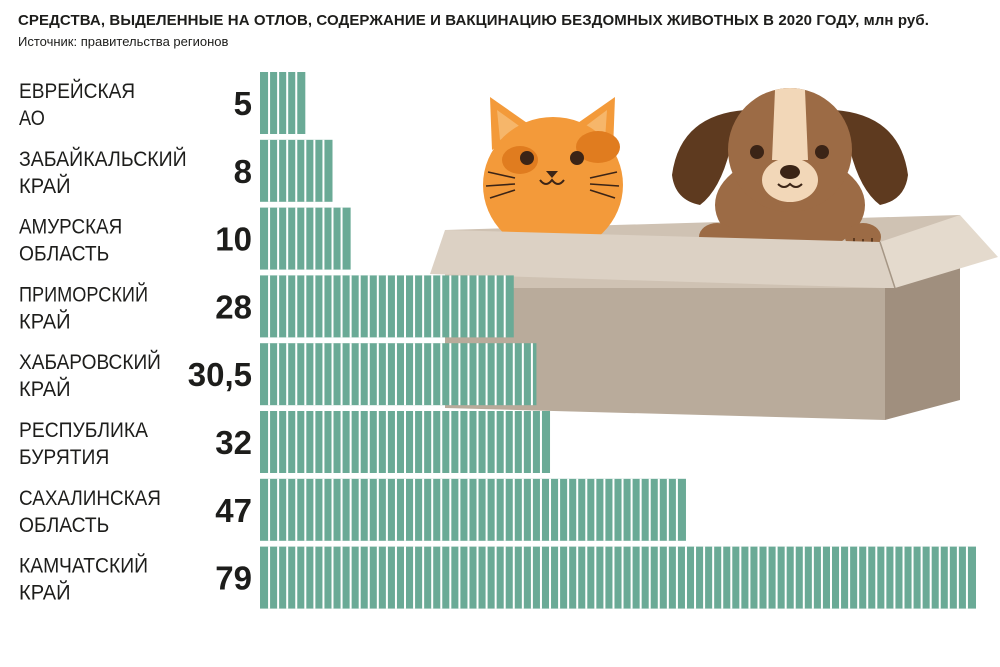  I want to click on category-label: КАМЧАТСКИЙ, so click(83, 566).